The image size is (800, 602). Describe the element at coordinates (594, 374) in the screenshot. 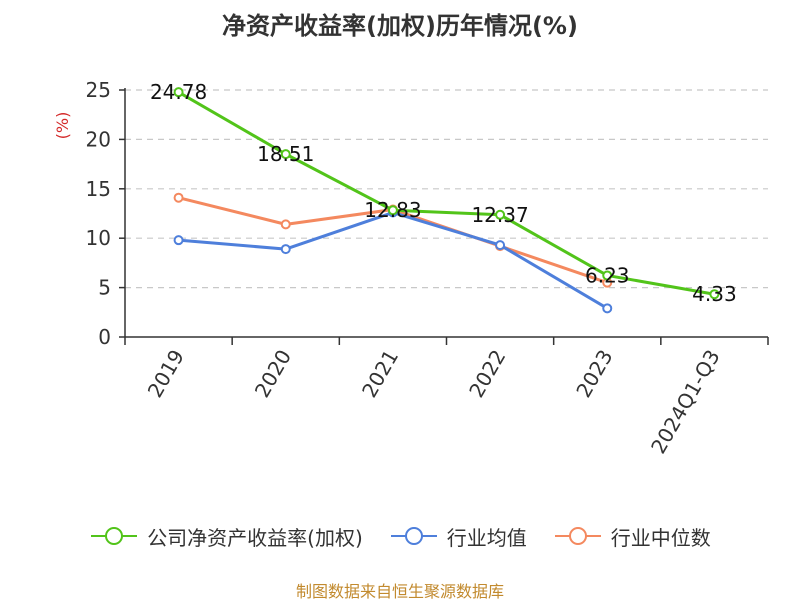

I see `x-tick-label: 2023` at that location.